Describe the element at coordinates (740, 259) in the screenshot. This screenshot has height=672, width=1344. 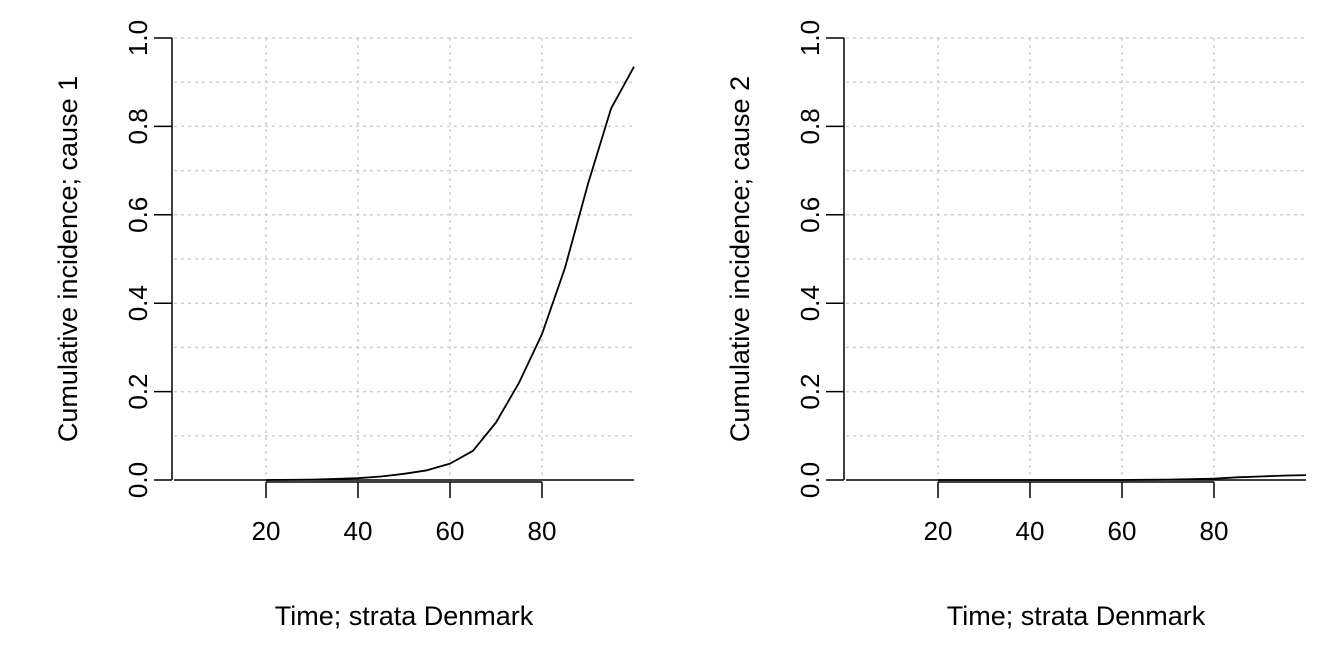
I see `y-axis-label: Cumulative incidence; cause 2` at that location.